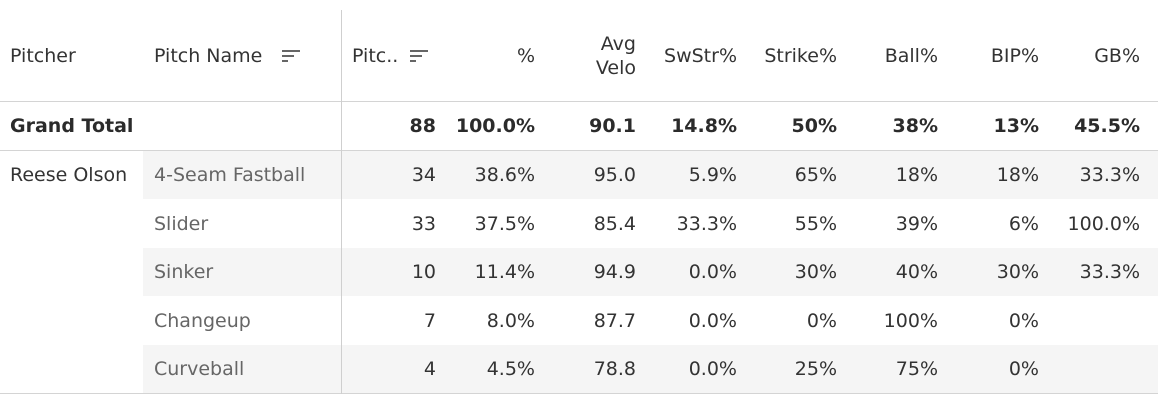  What do you see at coordinates (916, 369) in the screenshot?
I see `ball-cell: 75%` at bounding box center [916, 369].